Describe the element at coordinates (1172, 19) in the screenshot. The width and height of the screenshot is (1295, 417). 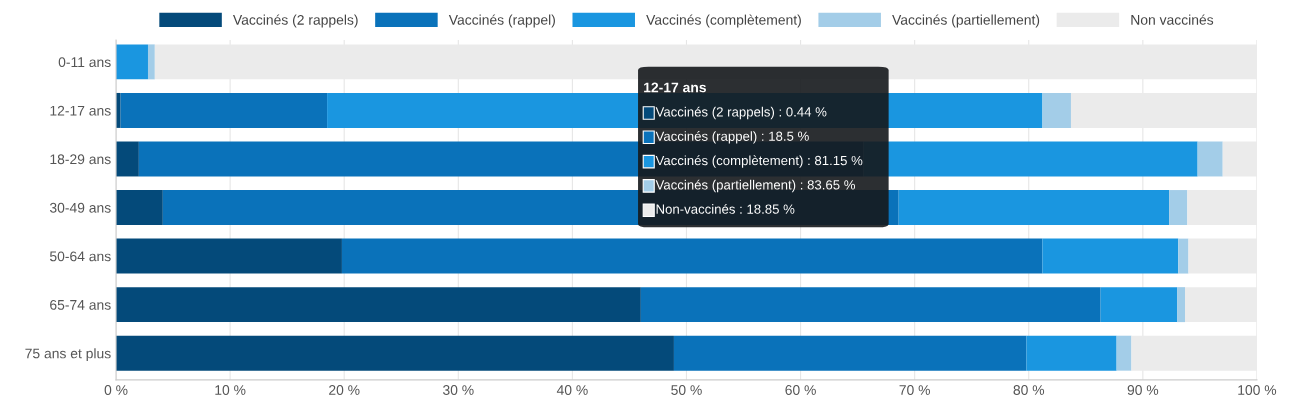
I see `legend-label: Non vaccinés` at that location.